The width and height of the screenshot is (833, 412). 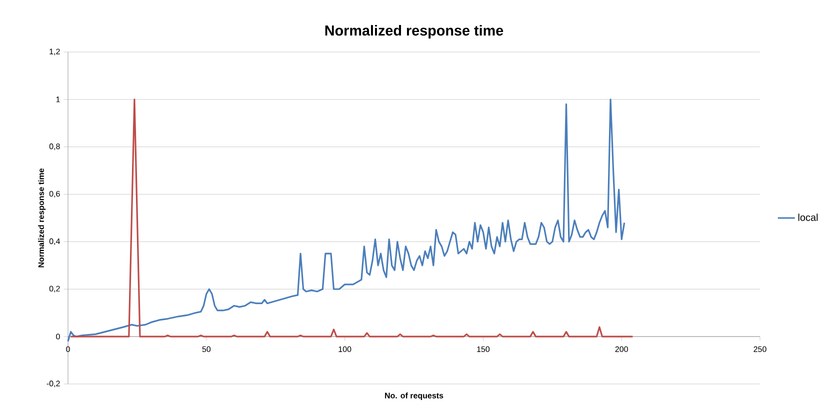 What do you see at coordinates (68, 349) in the screenshot?
I see `x-tick-label: 0` at bounding box center [68, 349].